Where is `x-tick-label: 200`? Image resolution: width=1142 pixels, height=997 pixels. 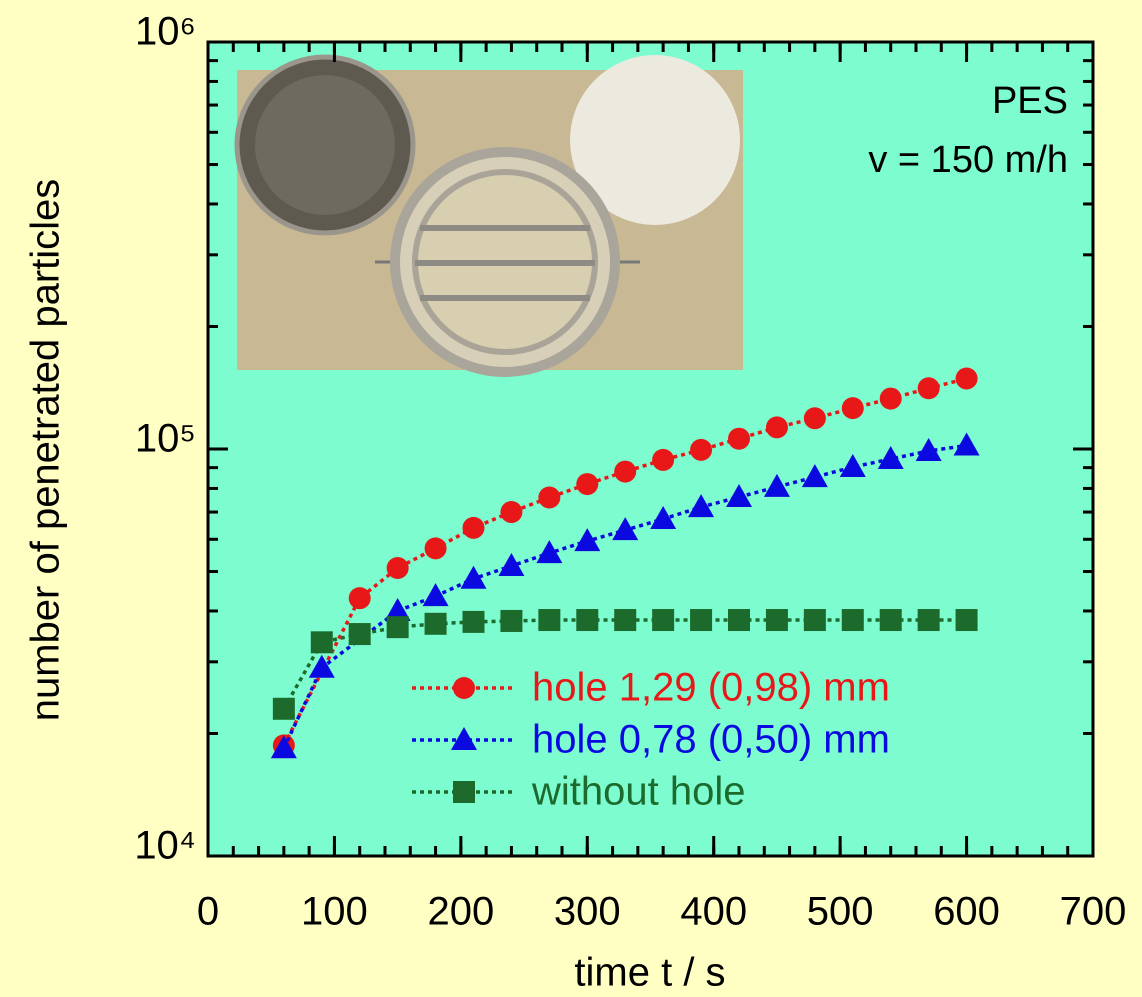
x-tick-label: 200 is located at coordinates (460, 912).